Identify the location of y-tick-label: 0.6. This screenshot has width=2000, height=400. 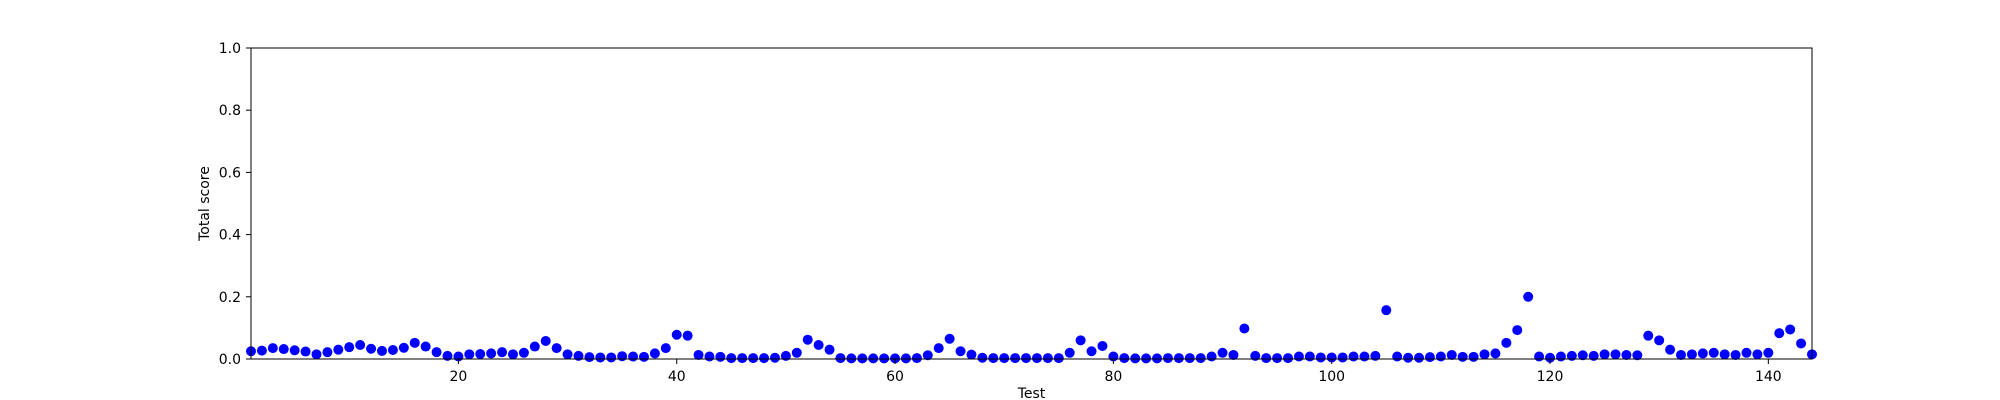
(230, 173).